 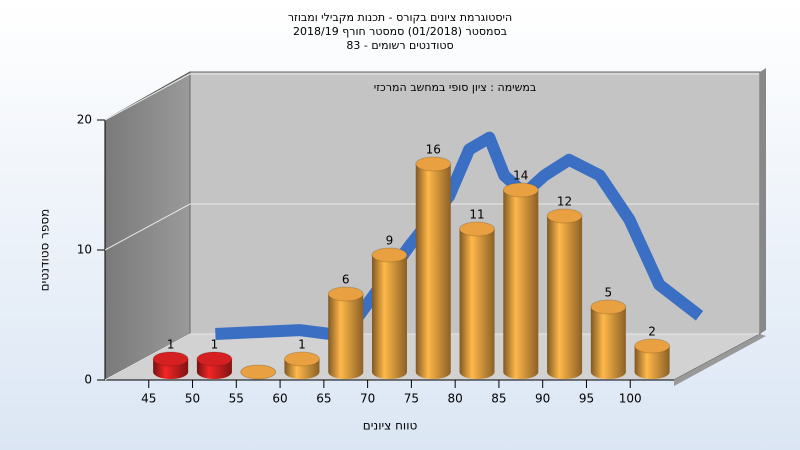 What do you see at coordinates (346, 280) in the screenshot?
I see `value-label: 6` at bounding box center [346, 280].